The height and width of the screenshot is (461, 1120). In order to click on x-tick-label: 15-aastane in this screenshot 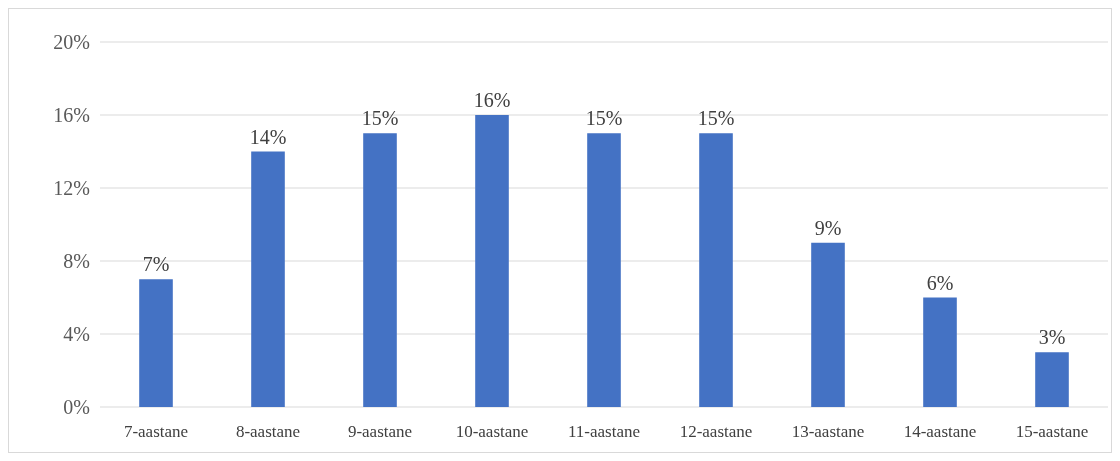, I will do `click(1052, 431)`.